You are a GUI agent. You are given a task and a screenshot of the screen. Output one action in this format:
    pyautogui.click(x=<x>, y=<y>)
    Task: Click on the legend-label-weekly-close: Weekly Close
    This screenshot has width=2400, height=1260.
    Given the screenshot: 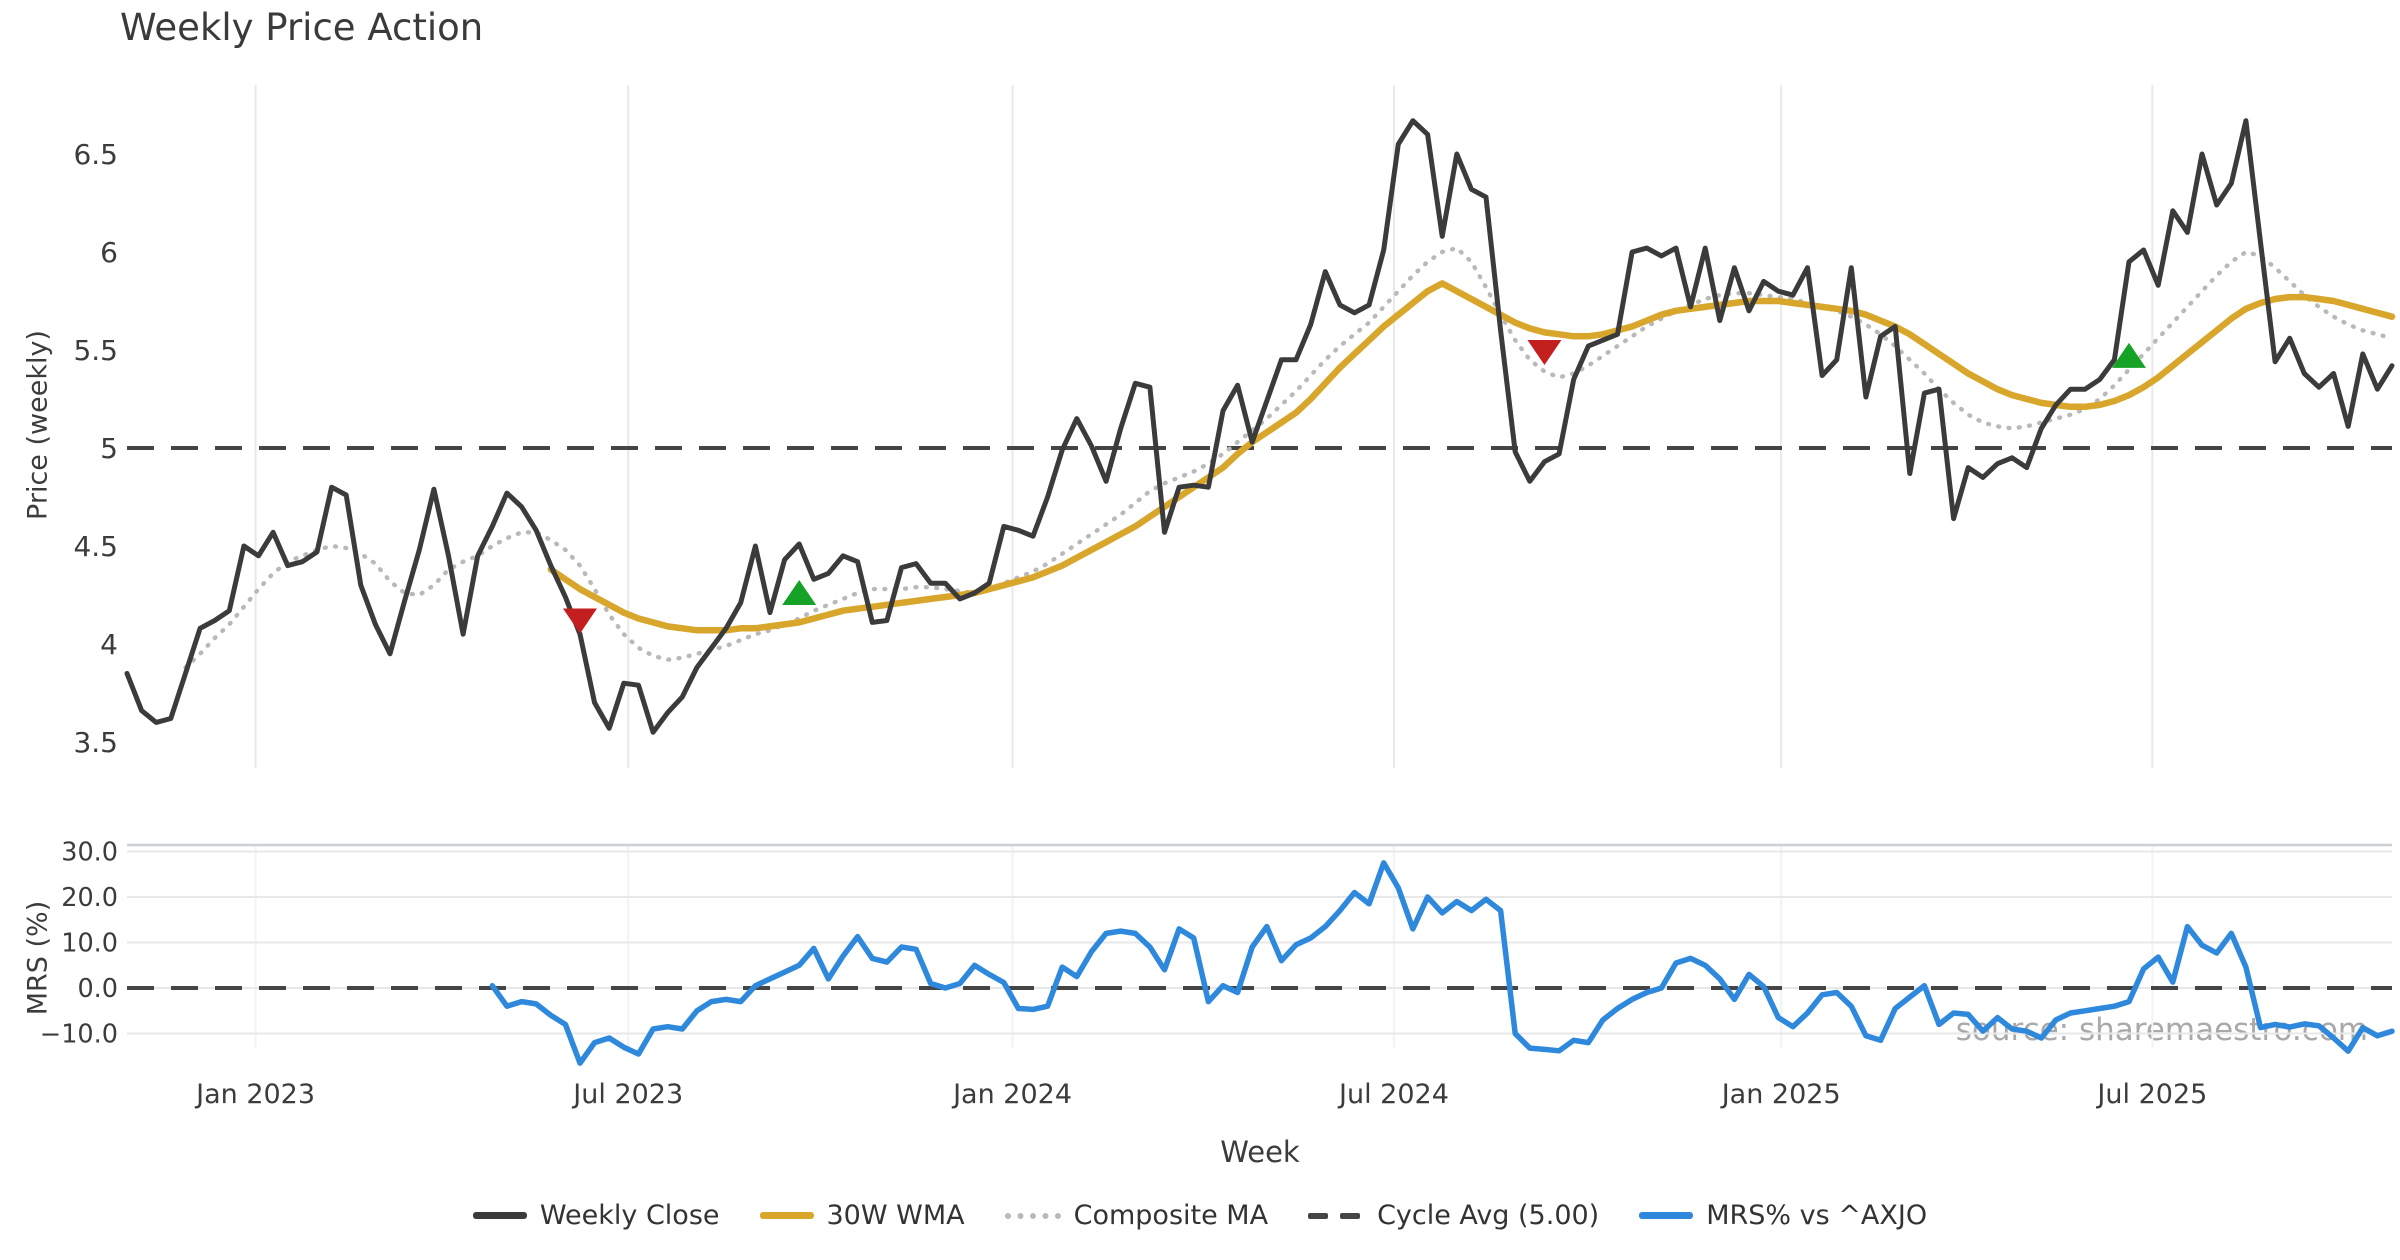 What is the action you would take?
    pyautogui.click(x=629, y=1215)
    